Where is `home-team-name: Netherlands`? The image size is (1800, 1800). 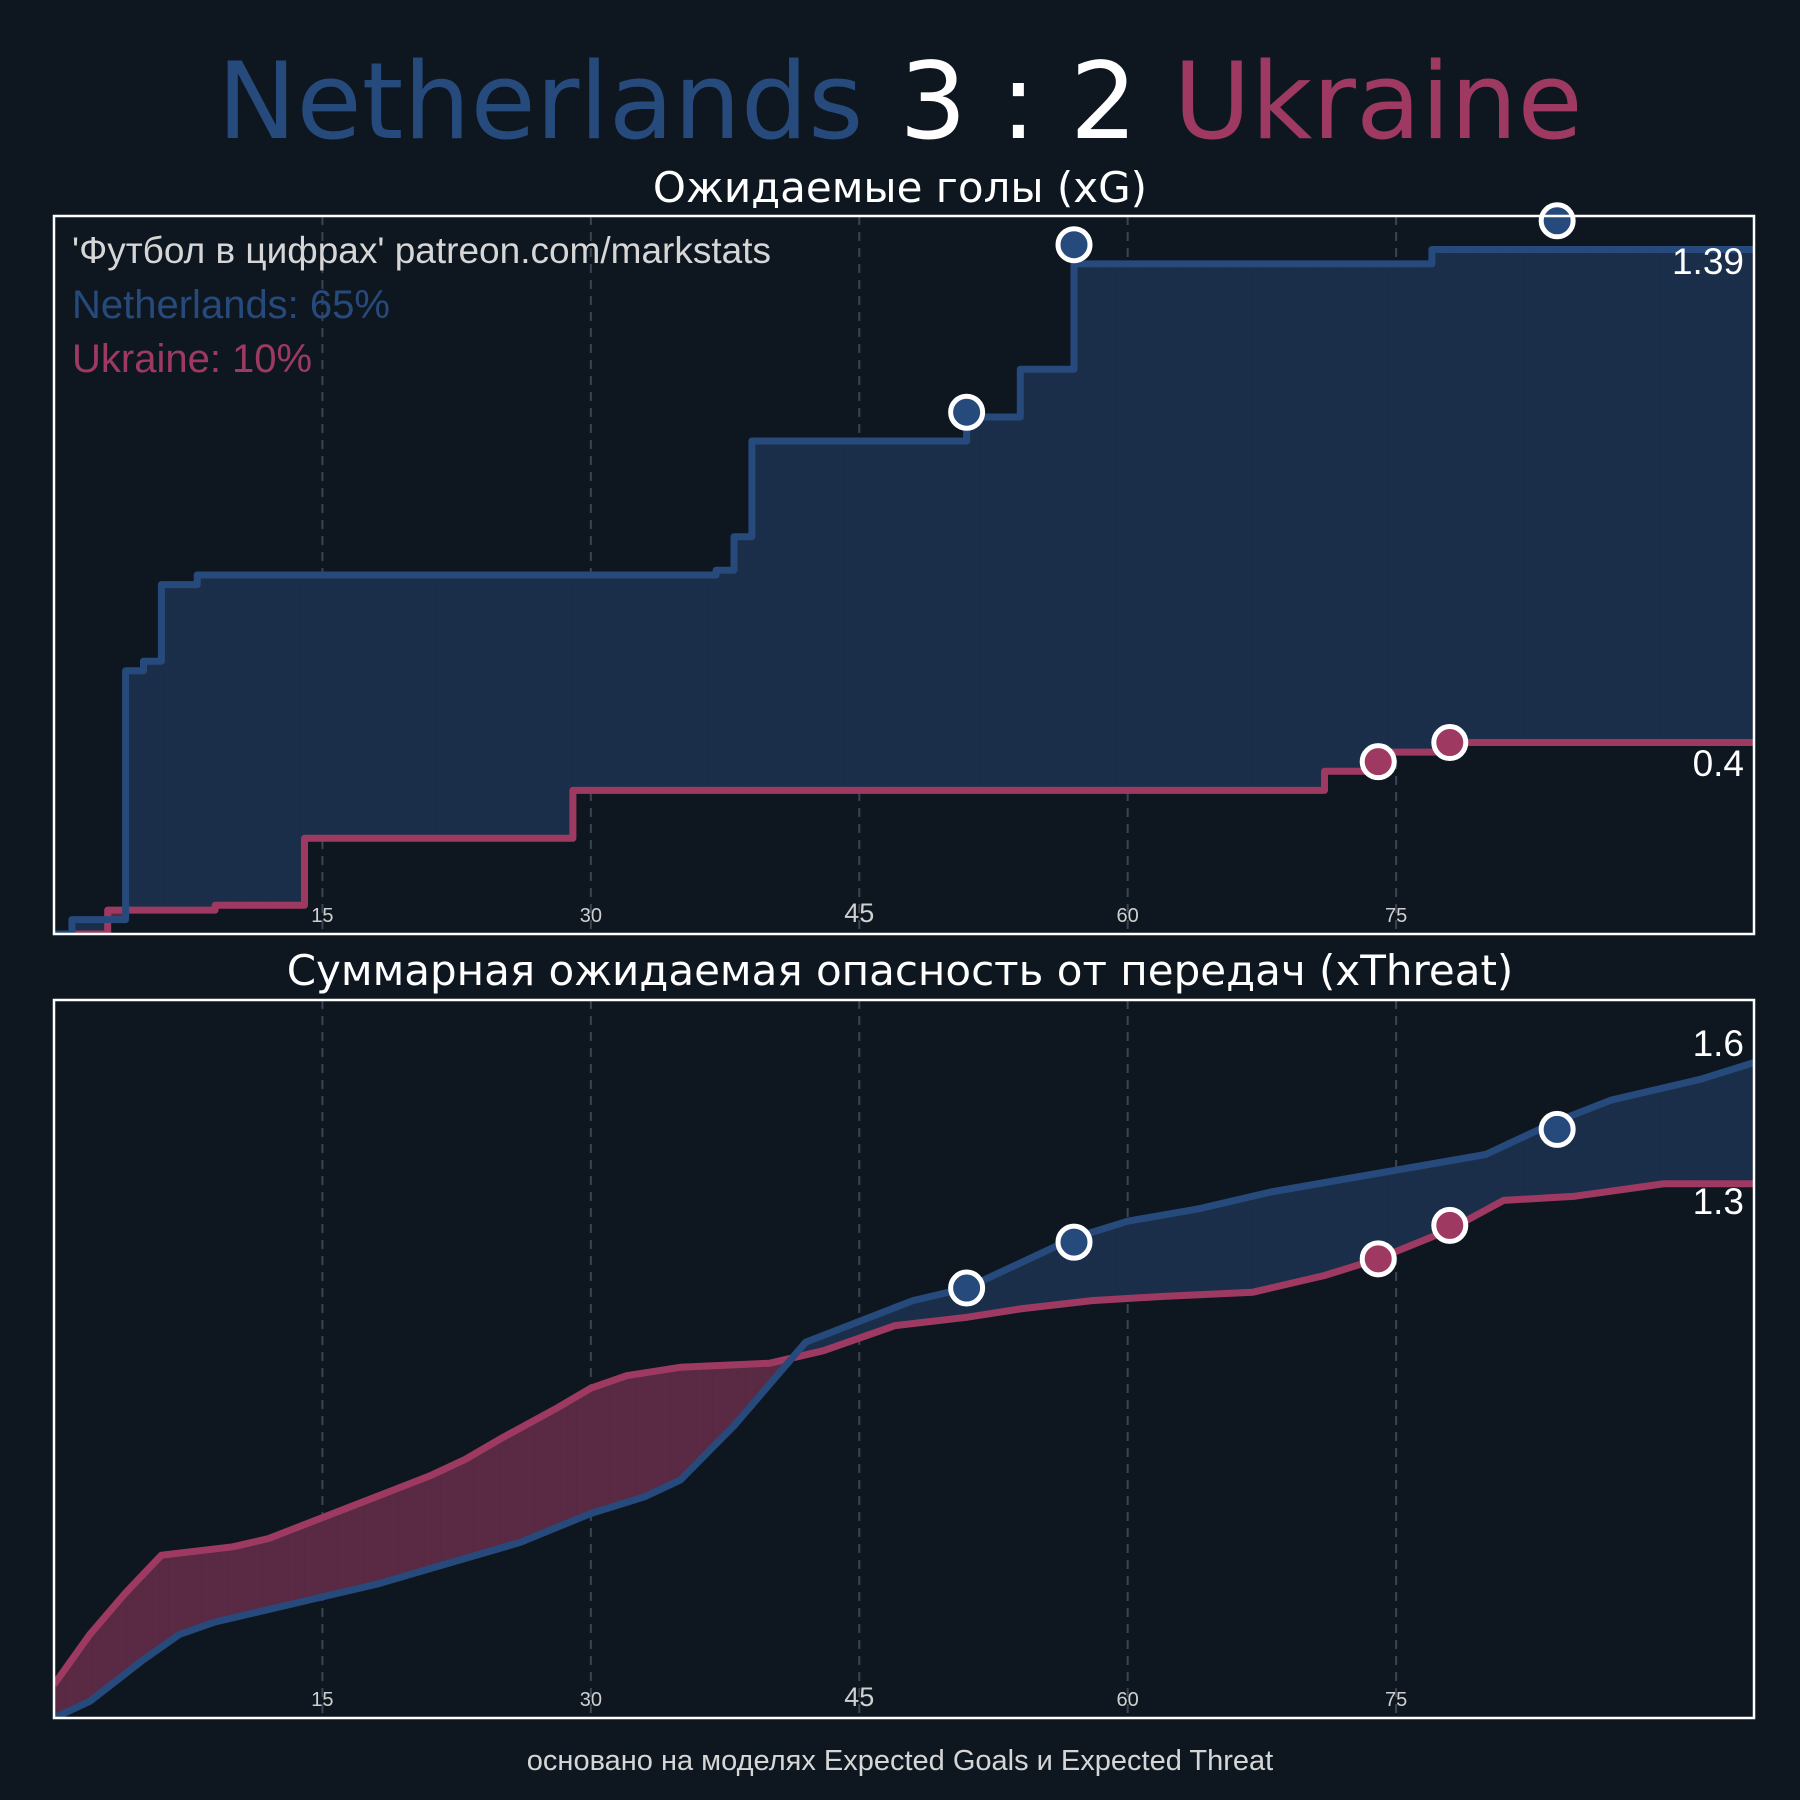
home-team-name: Netherlands is located at coordinates (540, 101).